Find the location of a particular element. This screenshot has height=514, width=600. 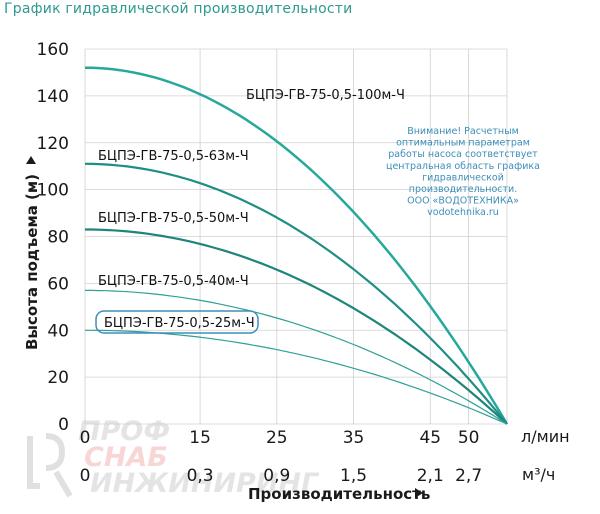

y-tick-label: 100 is located at coordinates (53, 191).